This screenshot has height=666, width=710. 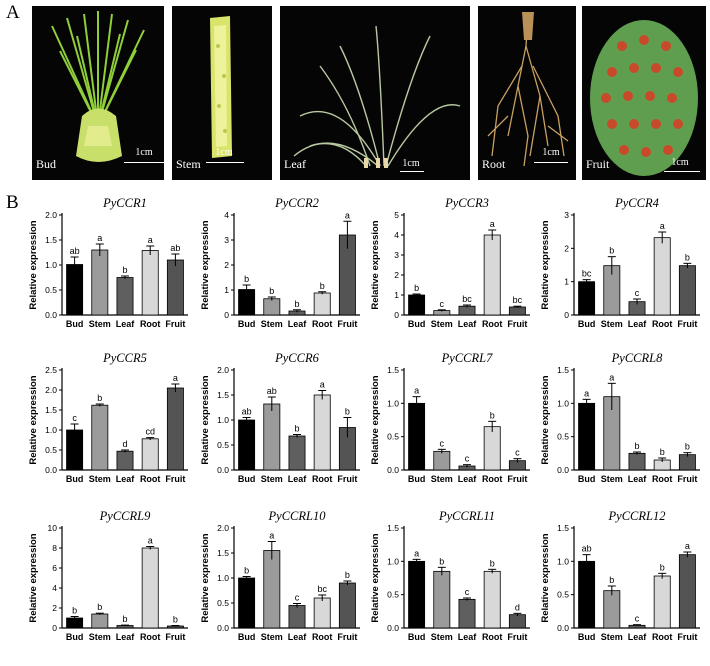 I want to click on scale-text-fruit: 1cm, so click(x=680, y=162).